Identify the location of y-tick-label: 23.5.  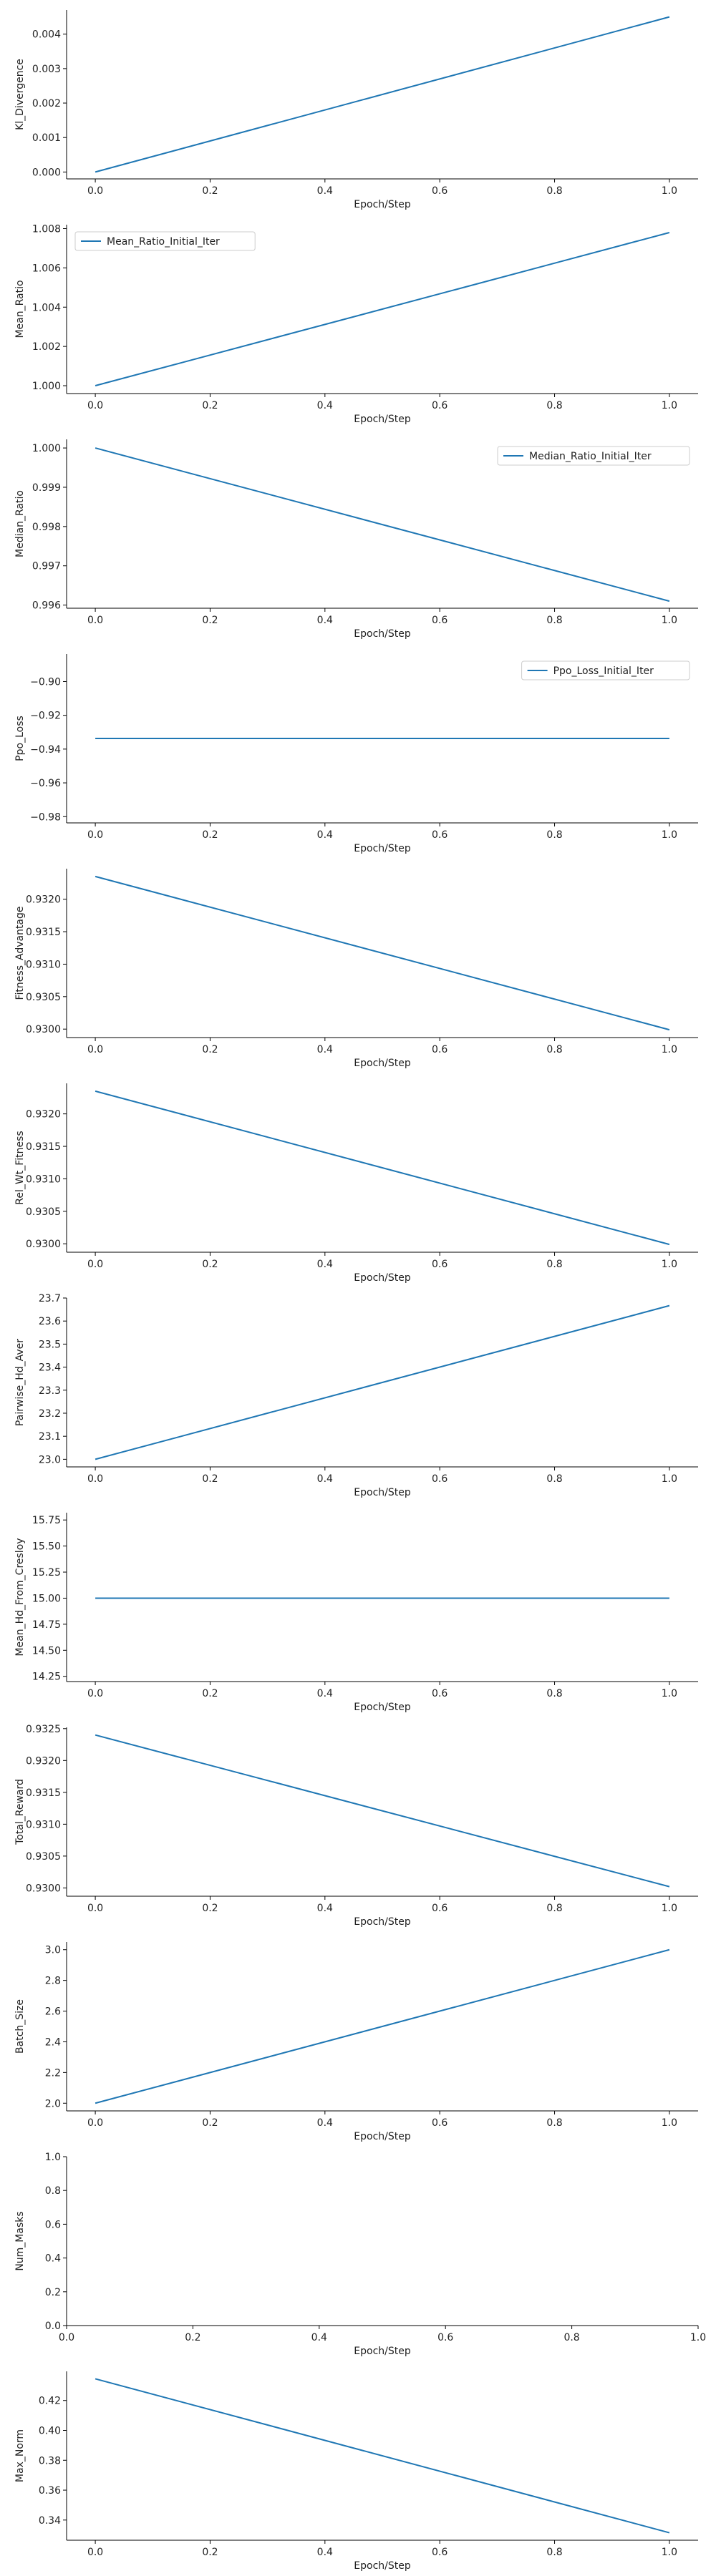
(50, 1344).